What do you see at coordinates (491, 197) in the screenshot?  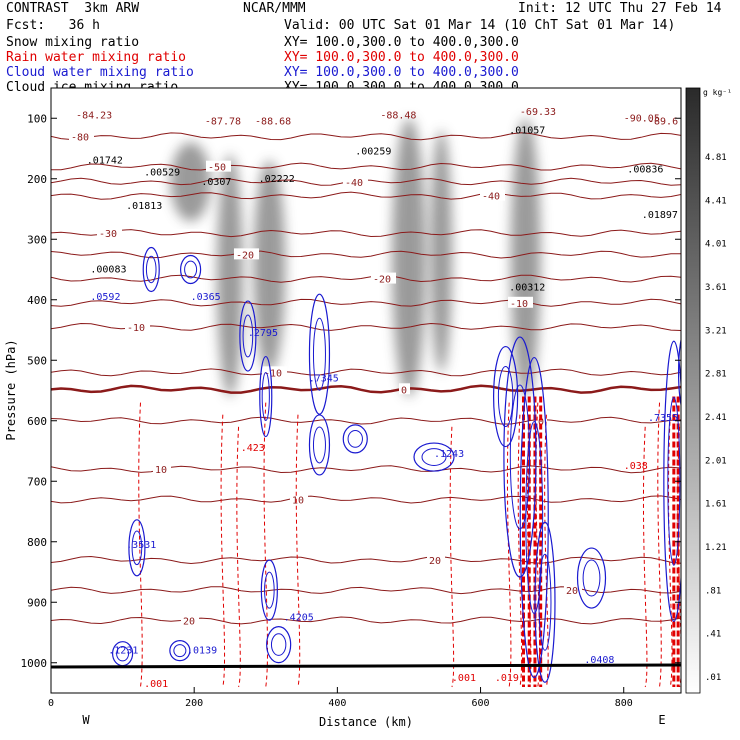 I see `temperature-contour-label: -40` at bounding box center [491, 197].